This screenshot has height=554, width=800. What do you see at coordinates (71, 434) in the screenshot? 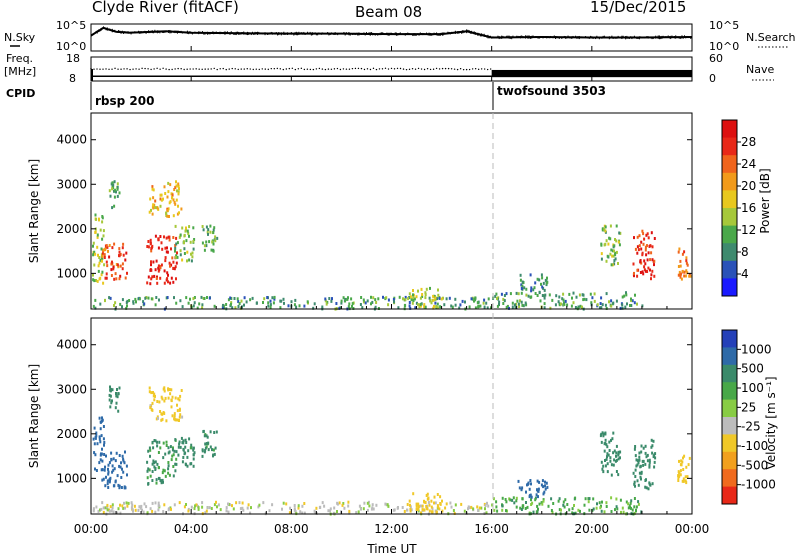
I see `y-tick-label: 2000` at bounding box center [71, 434].